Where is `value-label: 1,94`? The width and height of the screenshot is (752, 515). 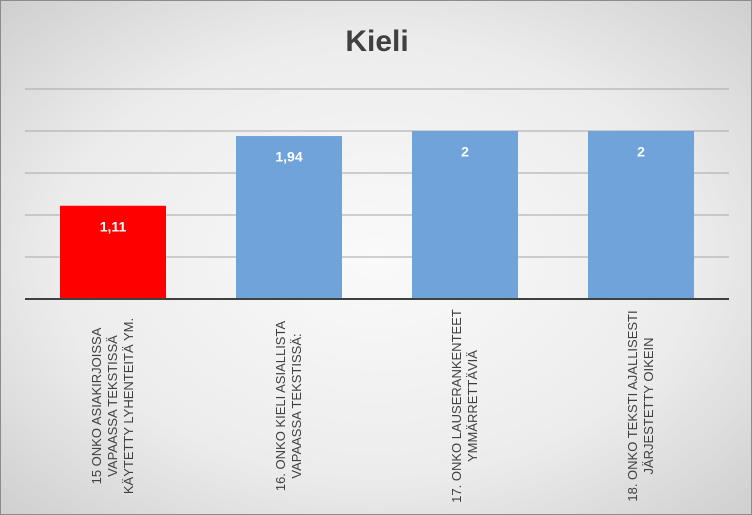 value-label: 1,94 is located at coordinates (288, 157).